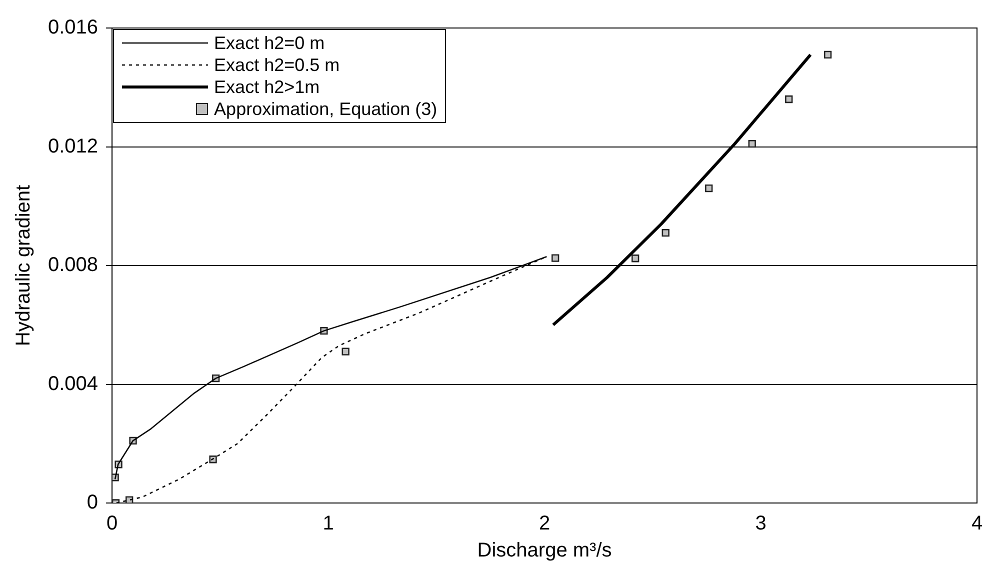 The image size is (997, 571). I want to click on x-axis-title: Discharge m³/s, so click(544, 551).